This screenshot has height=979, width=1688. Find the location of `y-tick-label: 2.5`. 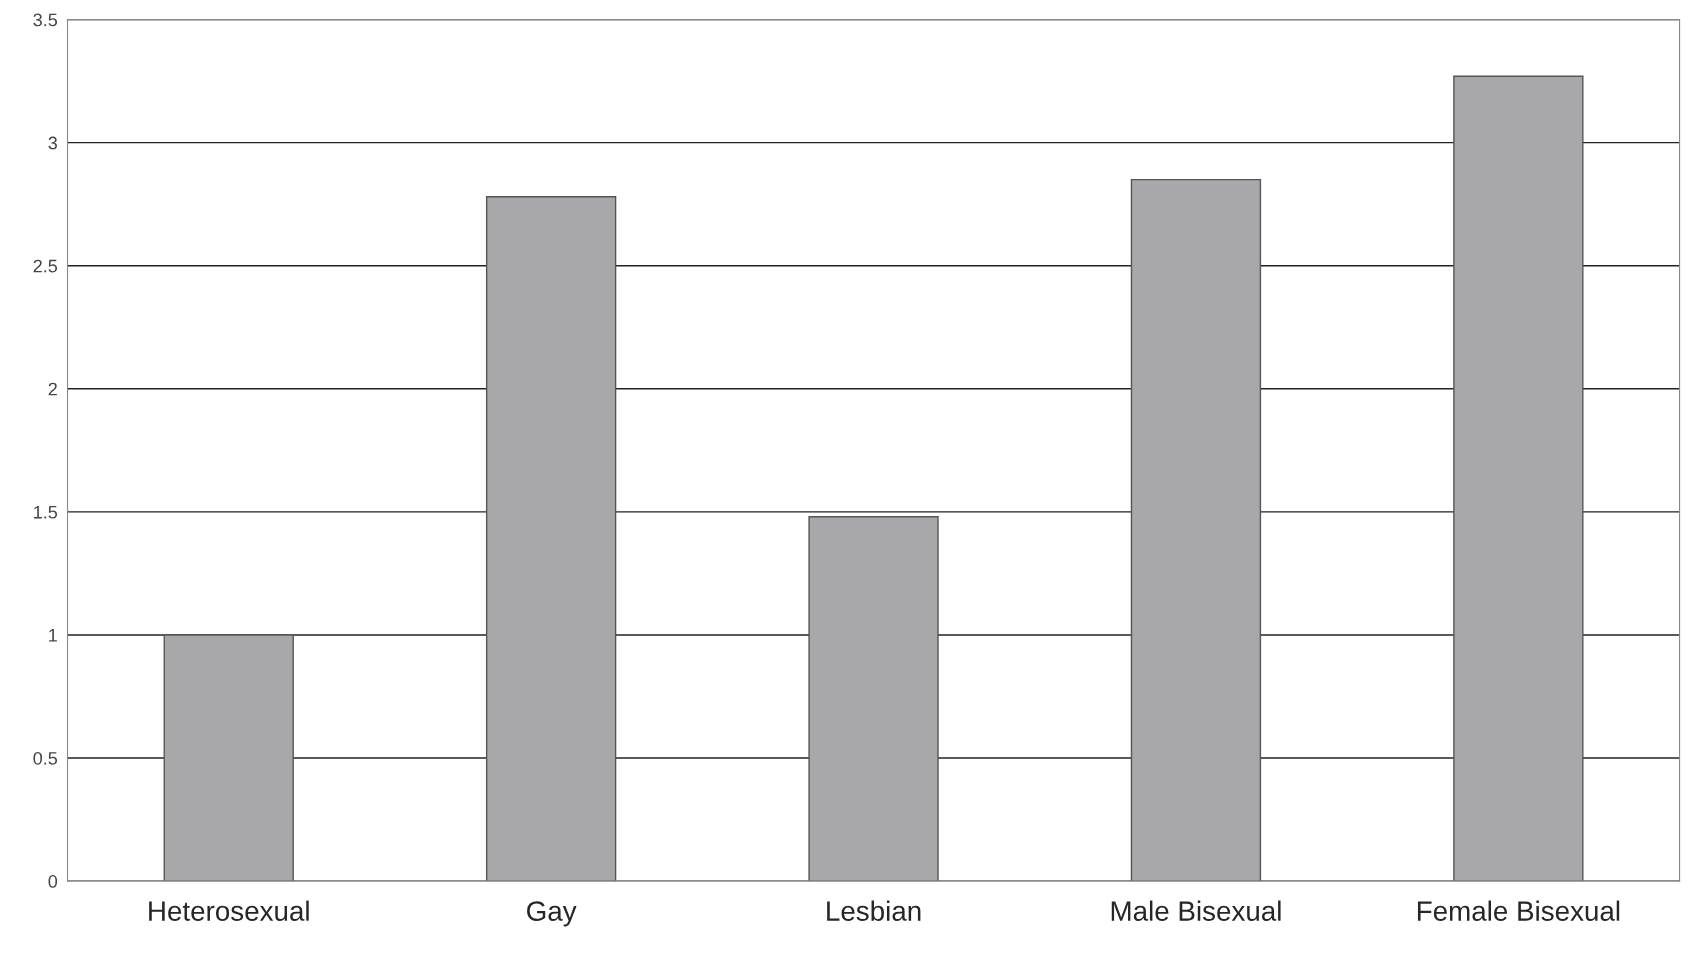

y-tick-label: 2.5 is located at coordinates (45, 266).